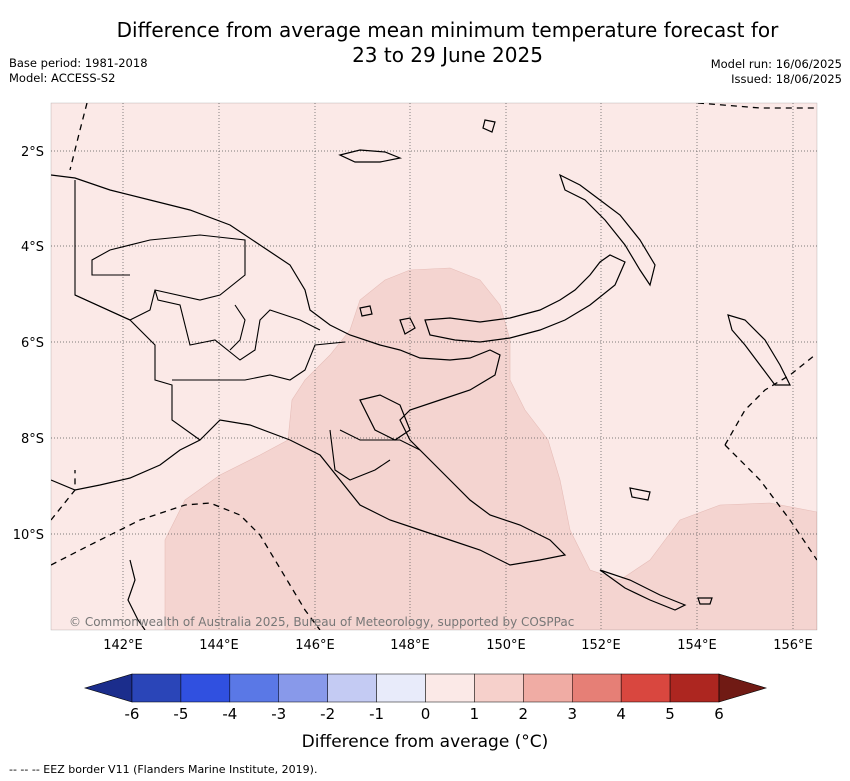 The width and height of the screenshot is (850, 781). I want to click on lat-label-4s: 4°S, so click(32, 247).